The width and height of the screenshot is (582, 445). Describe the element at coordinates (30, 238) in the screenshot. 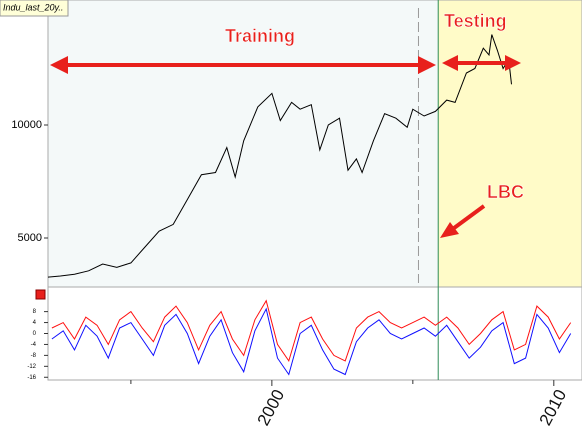

I see `y-tick-label: 5000` at that location.